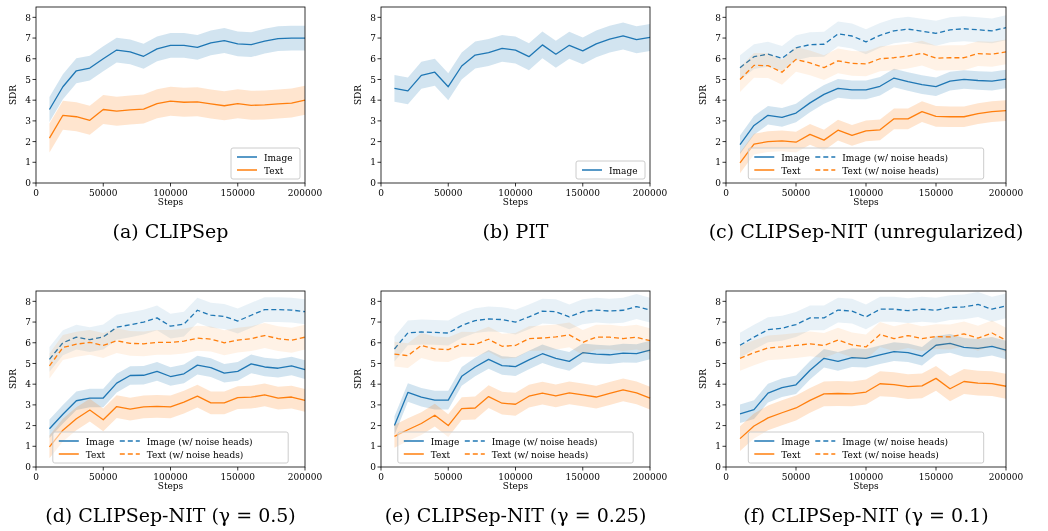 The width and height of the screenshot is (1048, 531). Describe the element at coordinates (515, 515) in the screenshot. I see `text: (e) CLIPSep-NIT (γ = 0.25)` at that location.